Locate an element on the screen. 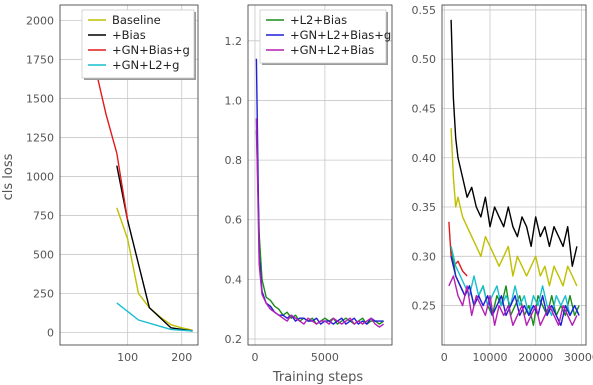 This screenshot has width=593, height=385. x-tick-label: 5000 is located at coordinates (325, 357).